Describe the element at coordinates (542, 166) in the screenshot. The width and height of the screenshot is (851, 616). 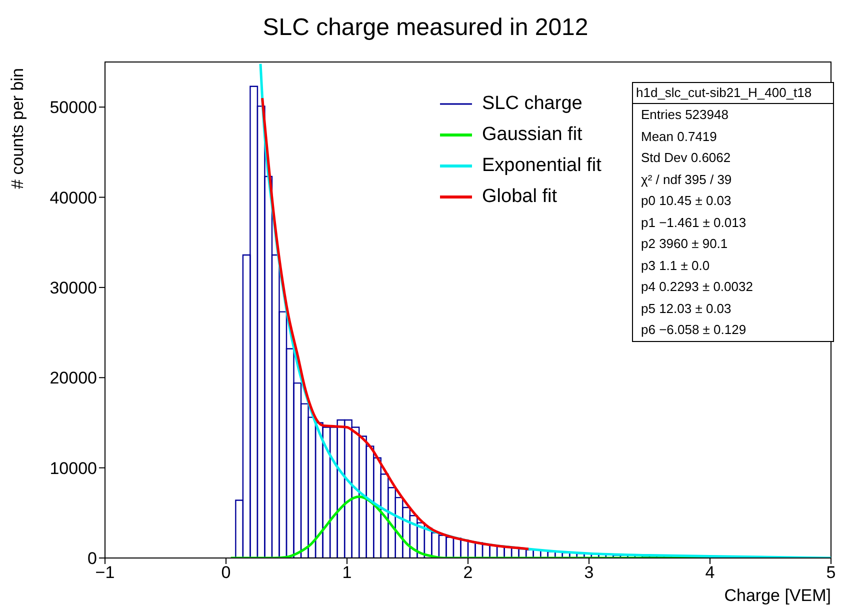
I see `legend-label: Exponential fit` at that location.